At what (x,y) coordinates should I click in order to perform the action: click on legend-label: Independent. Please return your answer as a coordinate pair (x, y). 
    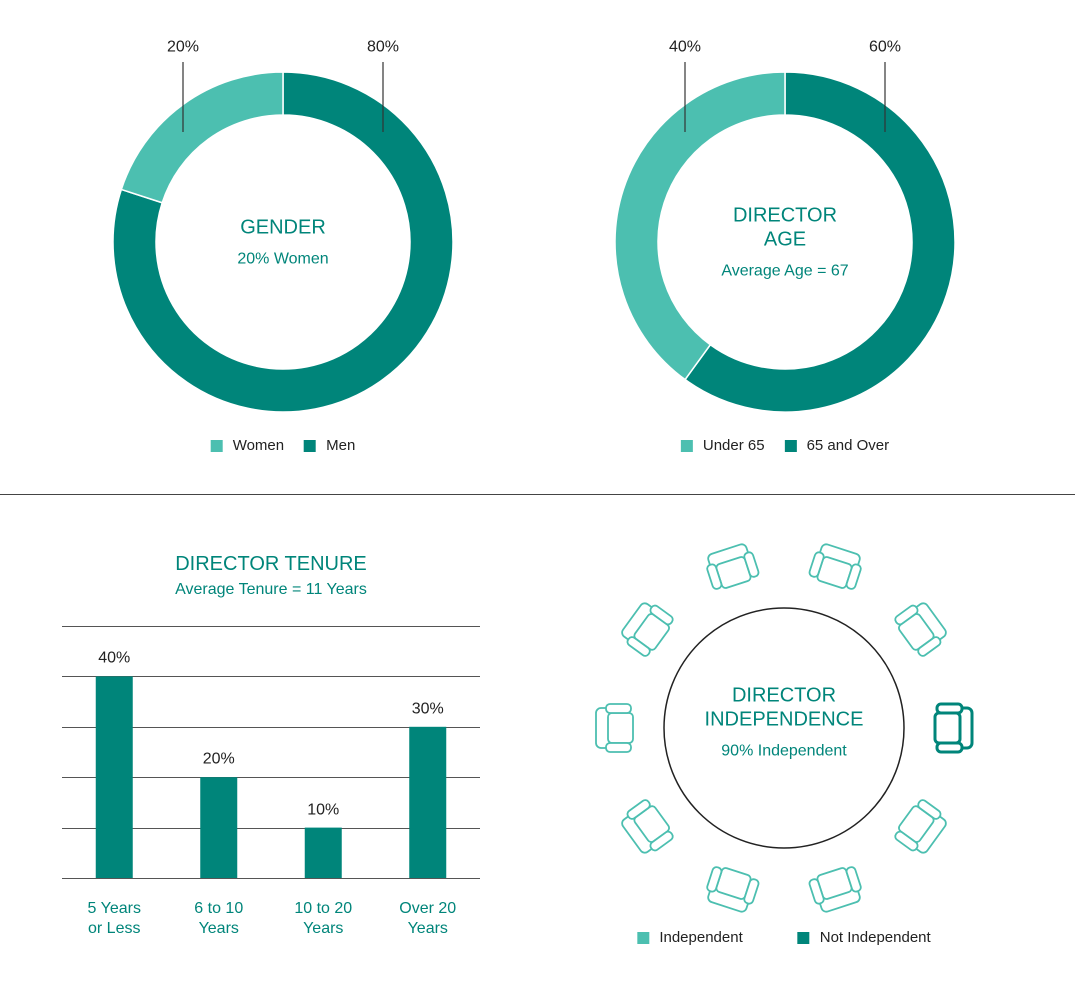
    Looking at the image, I should click on (701, 937).